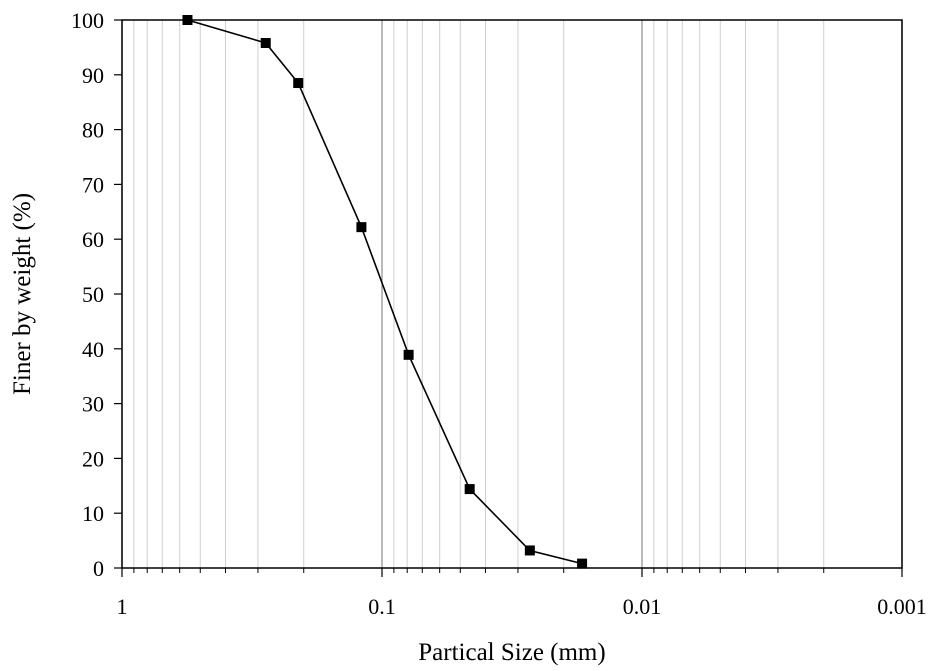  What do you see at coordinates (93, 458) in the screenshot?
I see `y-tick-label: 20` at bounding box center [93, 458].